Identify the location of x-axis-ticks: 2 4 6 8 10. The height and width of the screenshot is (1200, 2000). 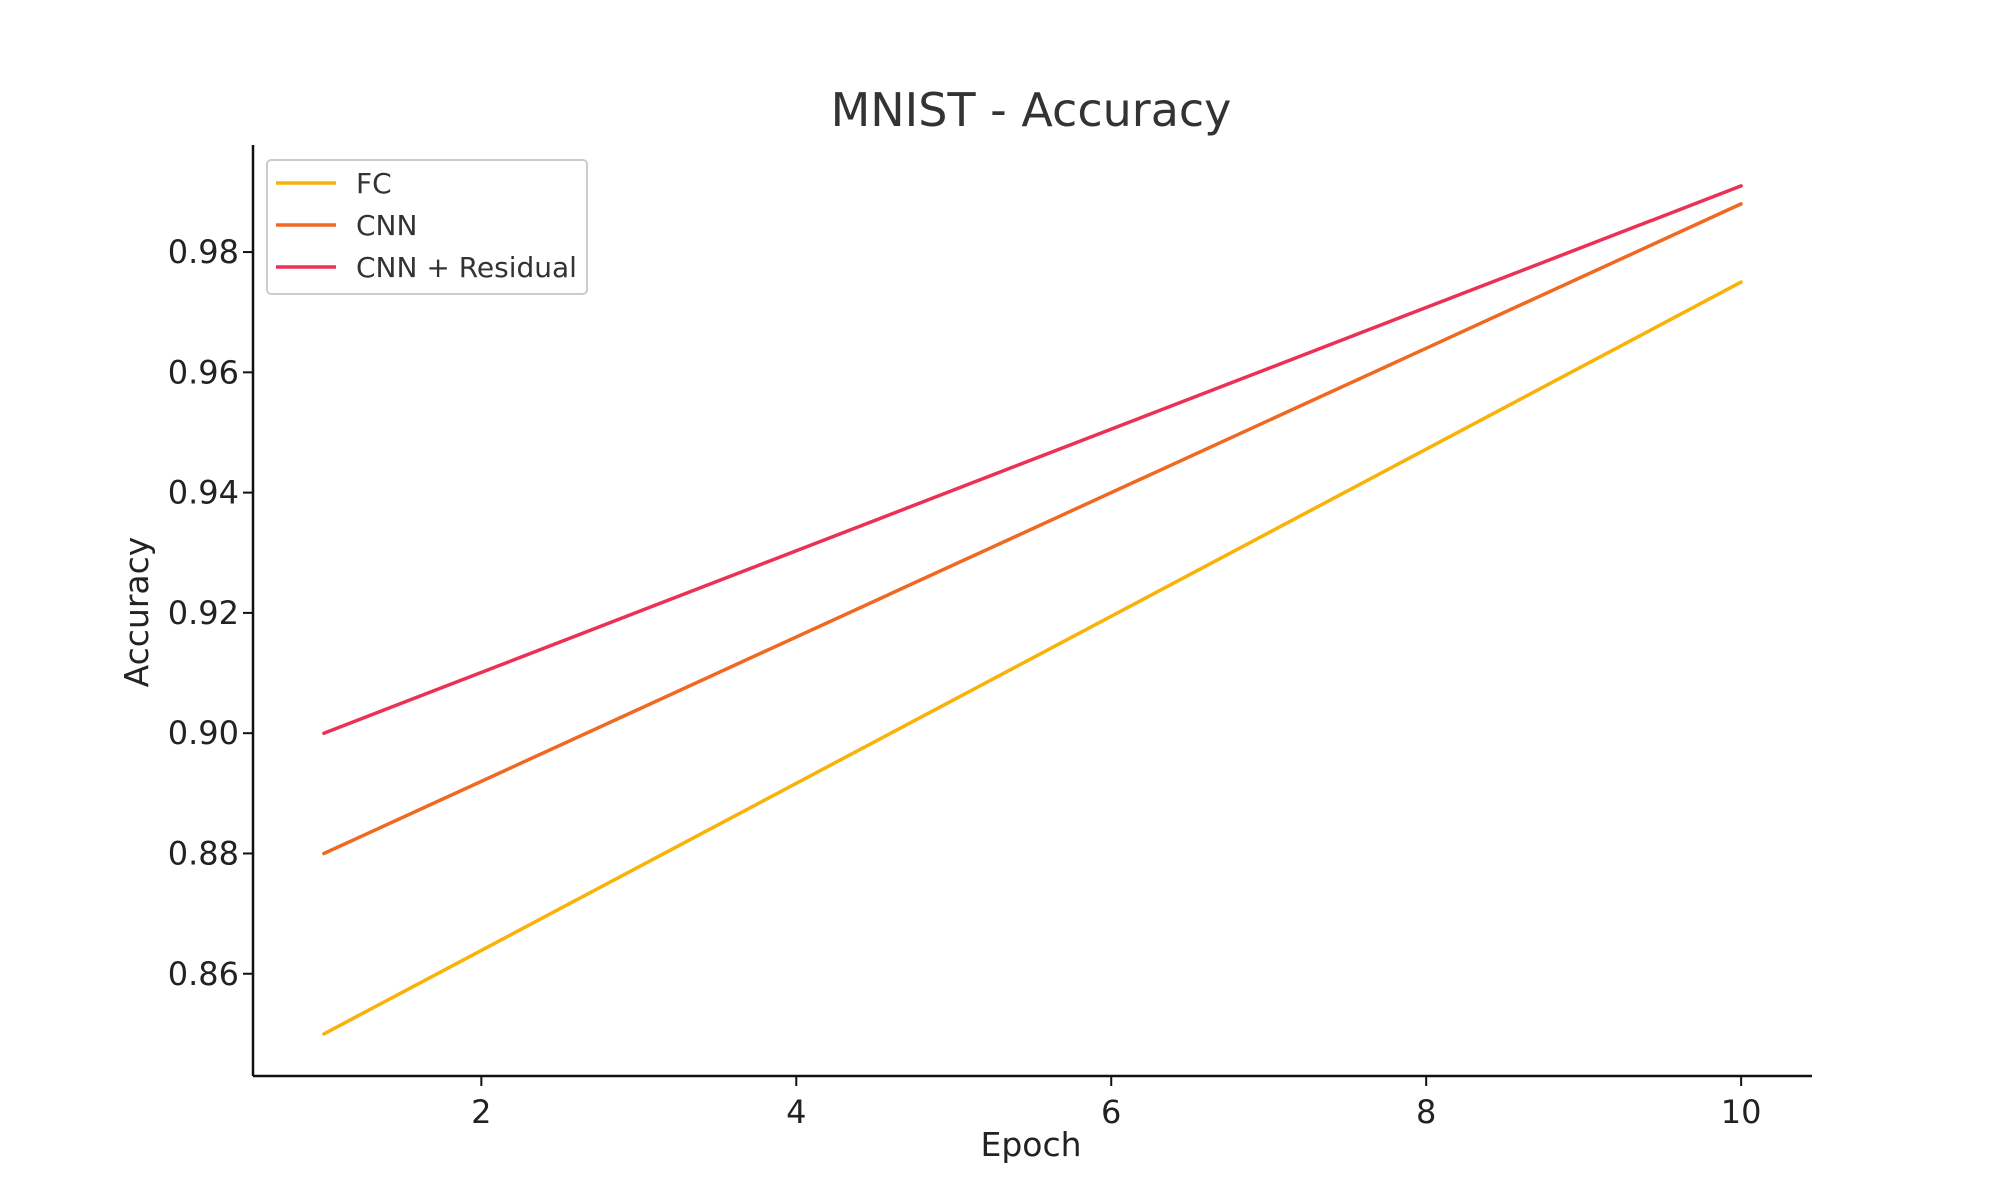
(1116, 1103).